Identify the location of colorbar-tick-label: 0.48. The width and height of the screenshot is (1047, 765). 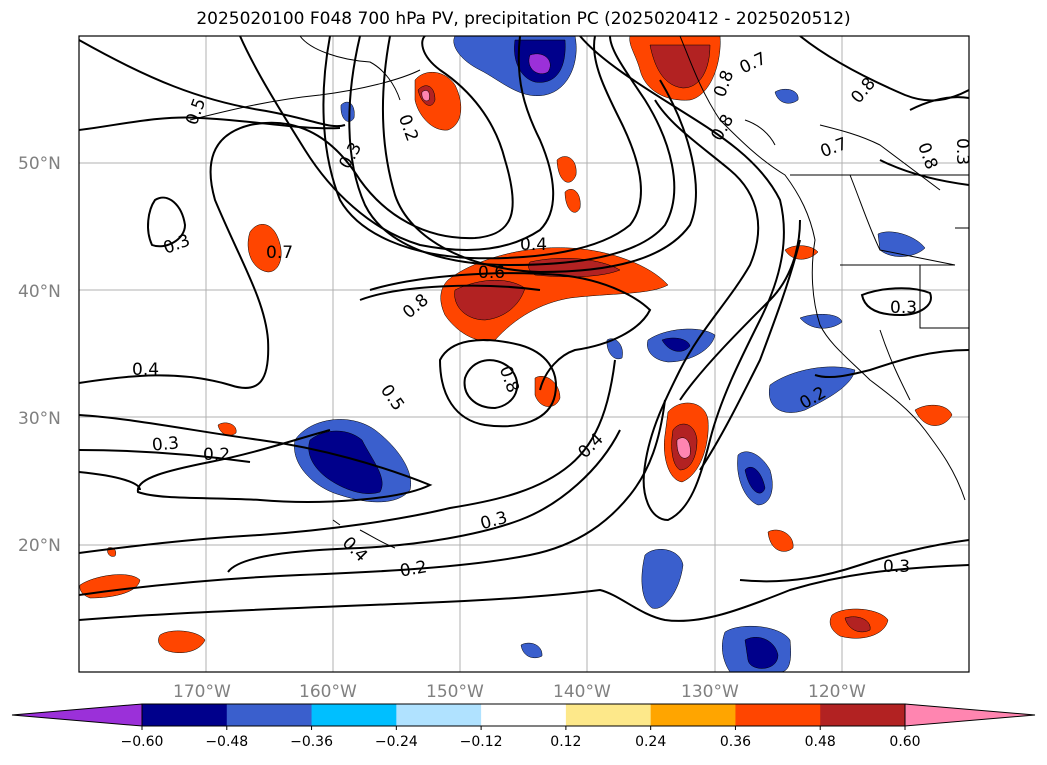
(820, 742).